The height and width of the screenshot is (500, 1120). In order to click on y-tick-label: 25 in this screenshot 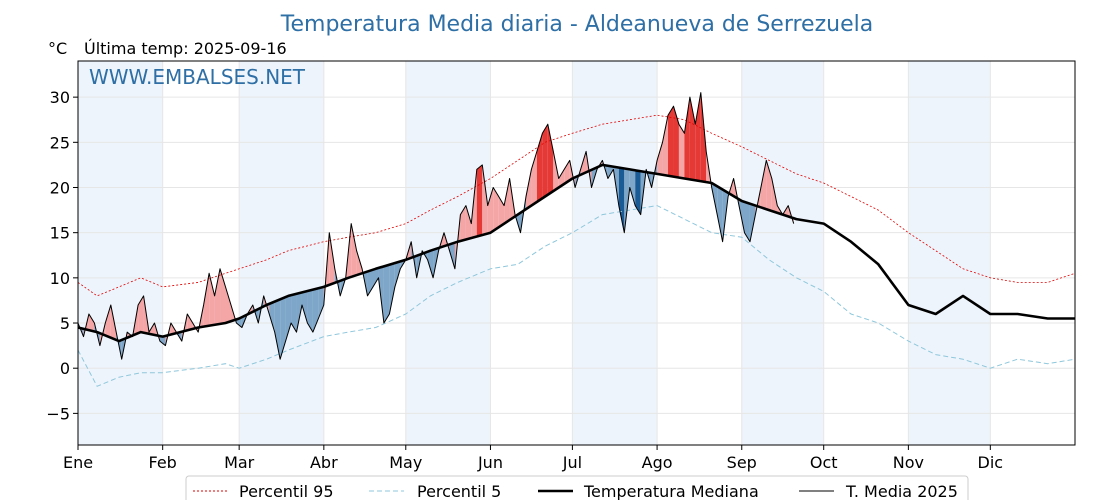, I will do `click(60, 142)`.